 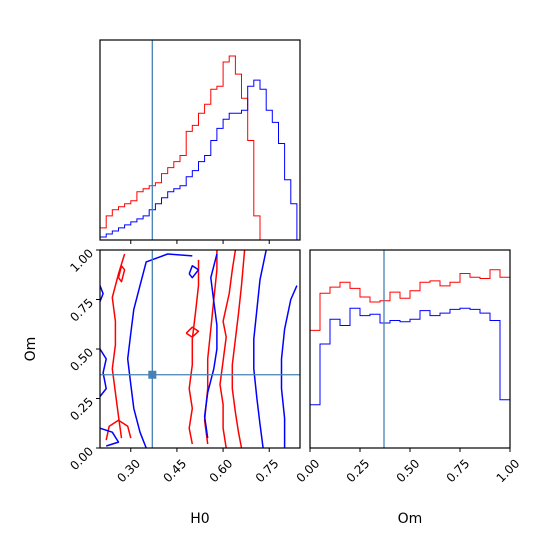 I want to click on h0-xtick-label-2: 0.60, so click(x=221, y=470).